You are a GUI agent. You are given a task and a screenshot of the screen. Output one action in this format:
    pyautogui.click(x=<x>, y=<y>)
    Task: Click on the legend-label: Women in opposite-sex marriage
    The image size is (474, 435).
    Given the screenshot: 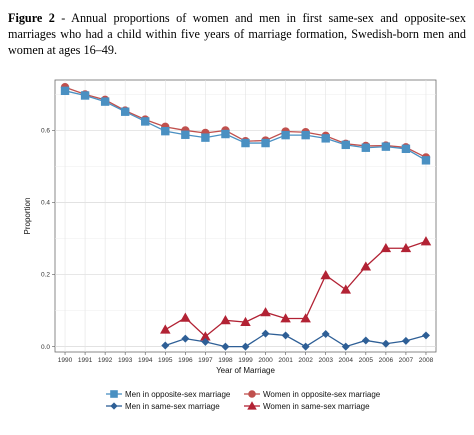 What is the action you would take?
    pyautogui.click(x=322, y=394)
    